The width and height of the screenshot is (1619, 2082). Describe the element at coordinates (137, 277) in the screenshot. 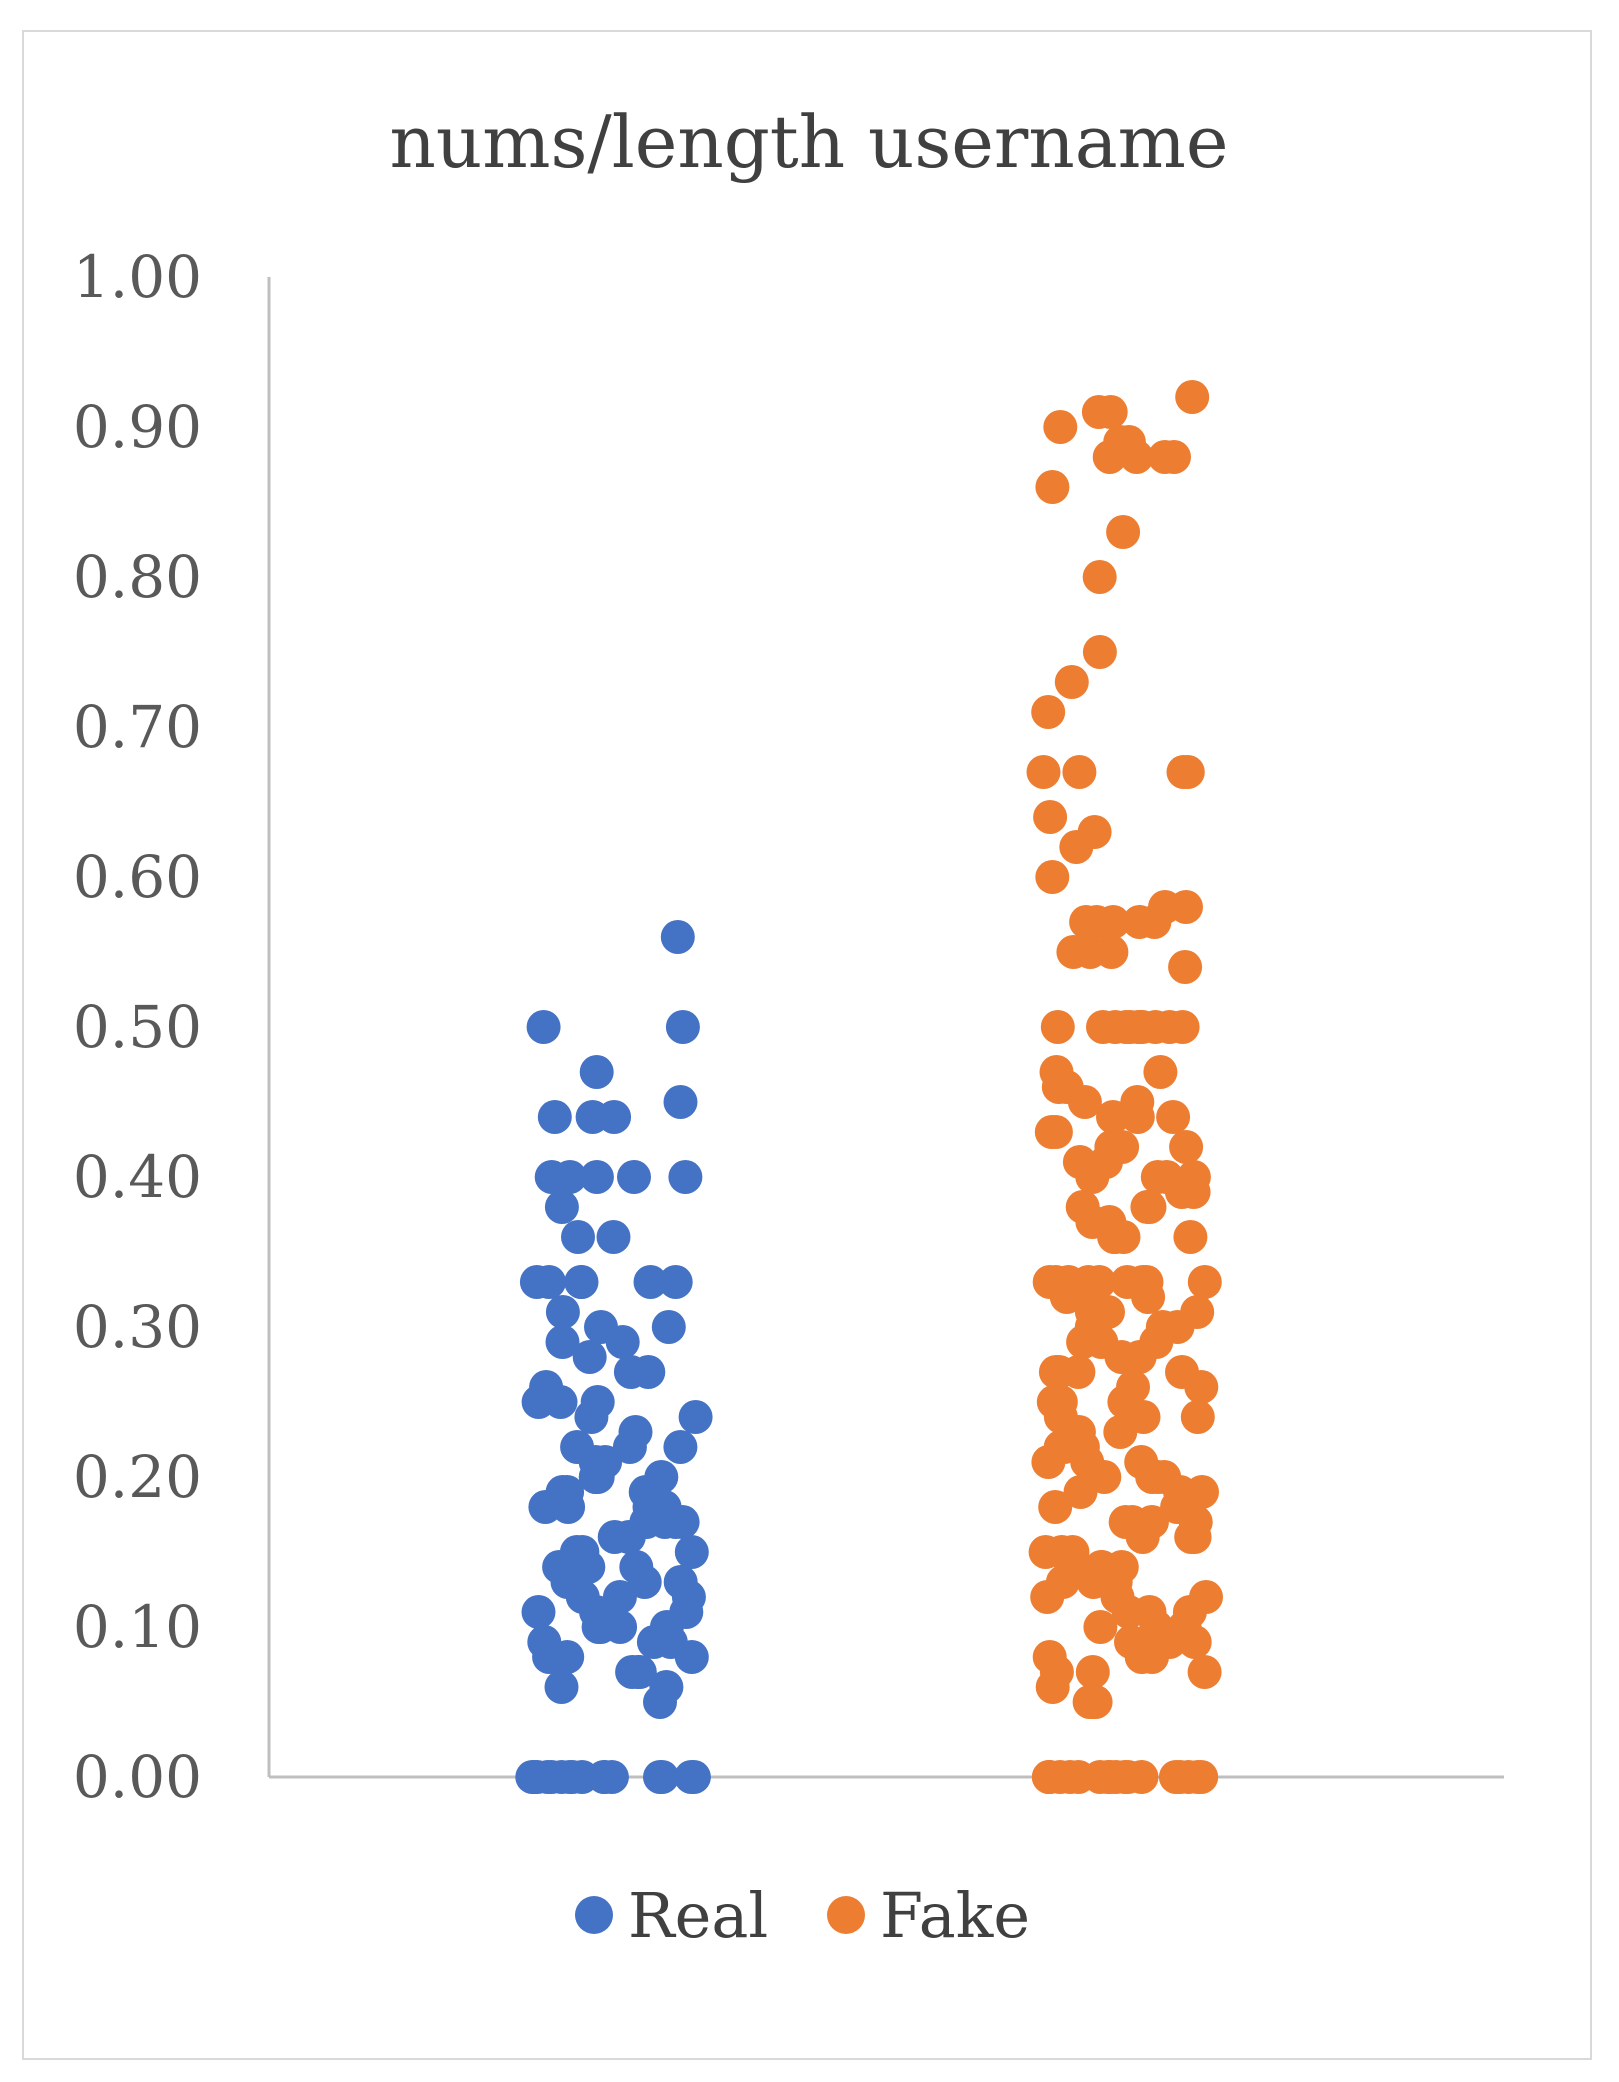

I see `y-tick-label: 1.00` at that location.